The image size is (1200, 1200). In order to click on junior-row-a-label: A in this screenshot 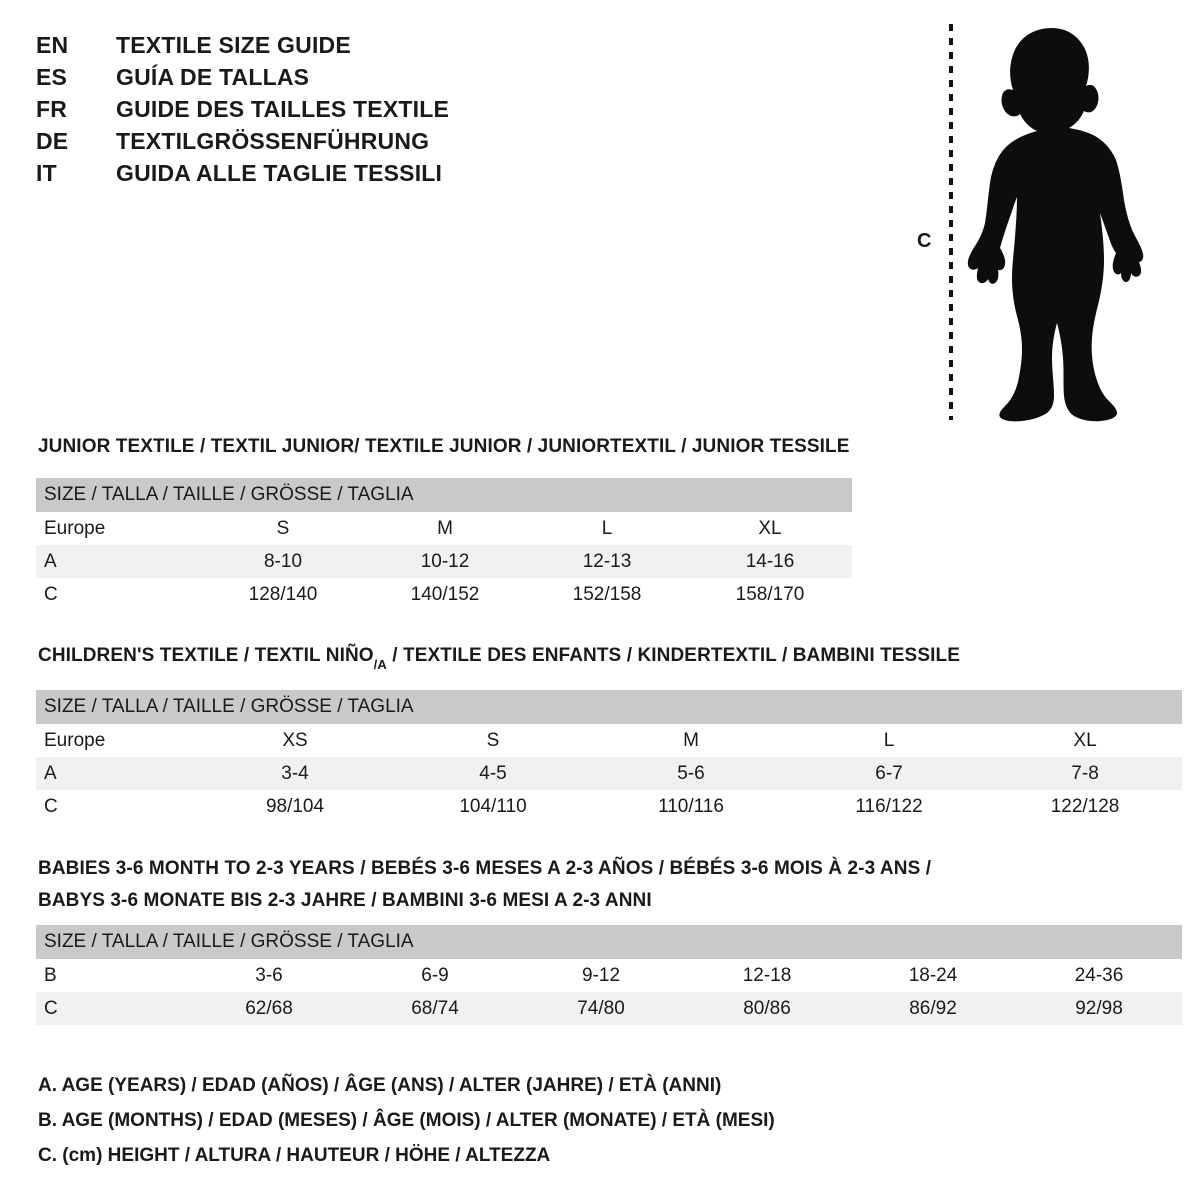, I will do `click(119, 561)`.